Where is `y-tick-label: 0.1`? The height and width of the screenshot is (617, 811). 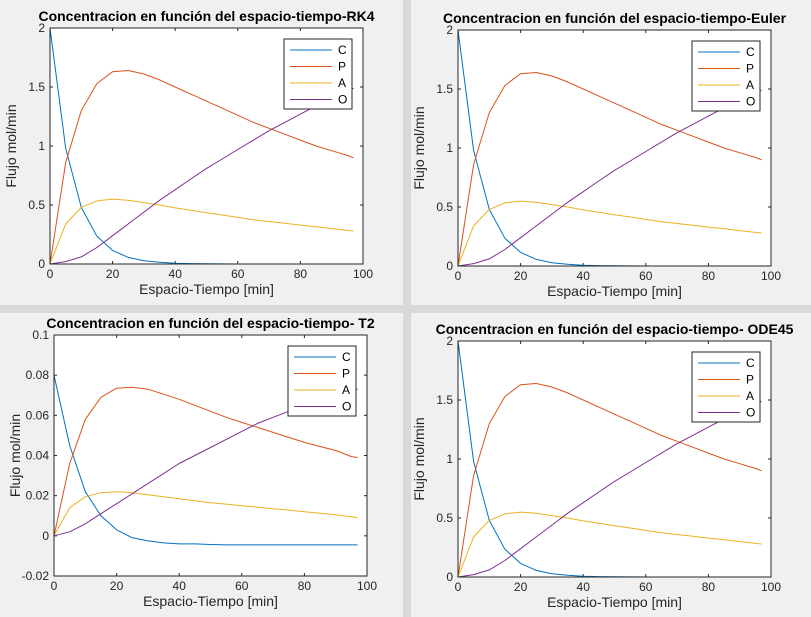 y-tick-label: 0.1 is located at coordinates (40, 335).